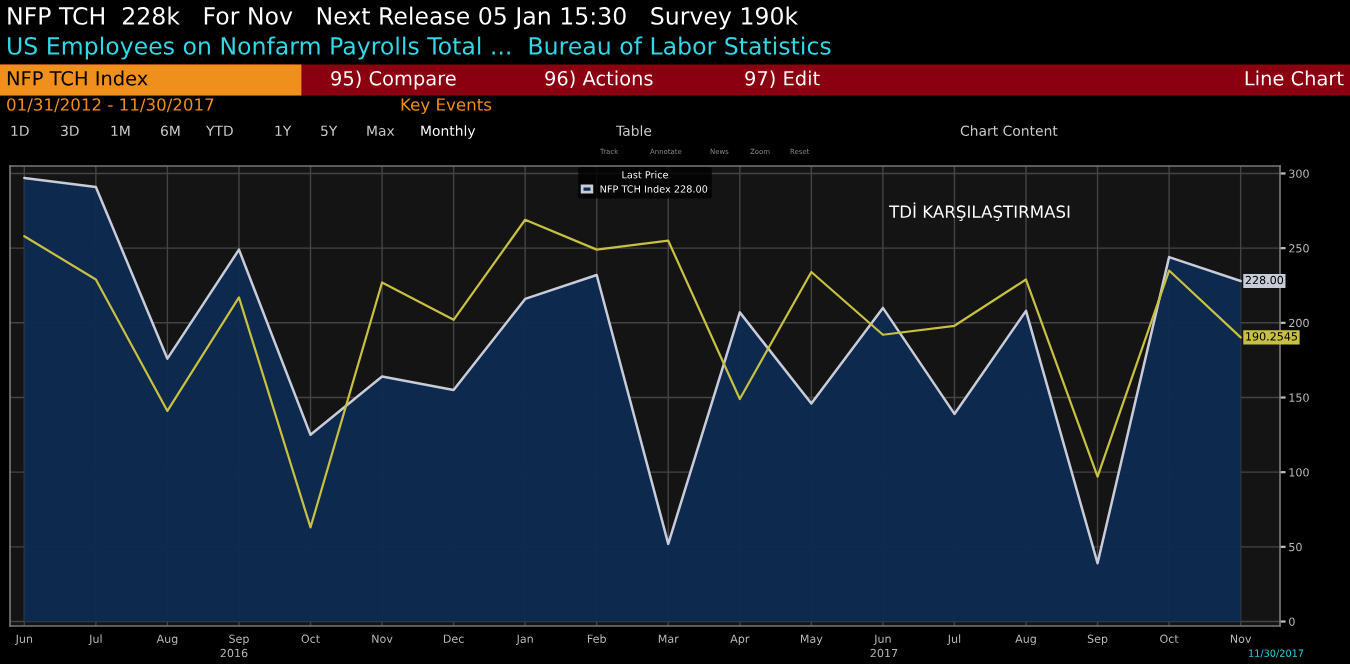 The image size is (1350, 664). What do you see at coordinates (782, 79) in the screenshot?
I see `text: 97) Edit` at bounding box center [782, 79].